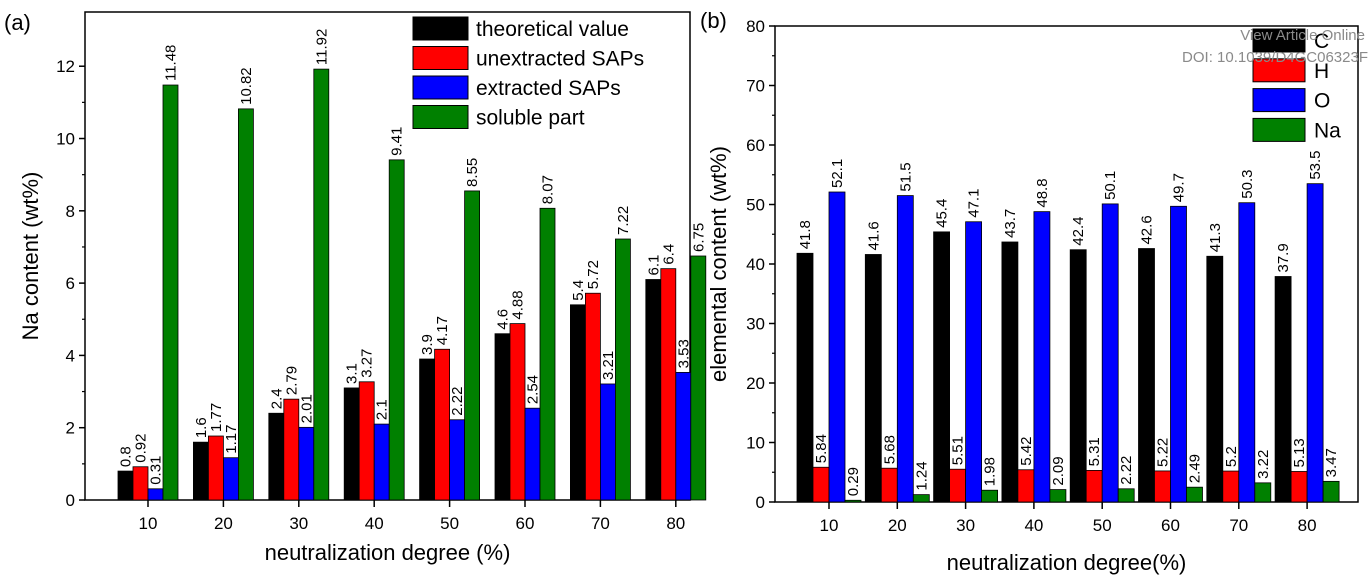 The height and width of the screenshot is (575, 1370). I want to click on y-axis-label: elemental content (wt%), so click(718, 264).